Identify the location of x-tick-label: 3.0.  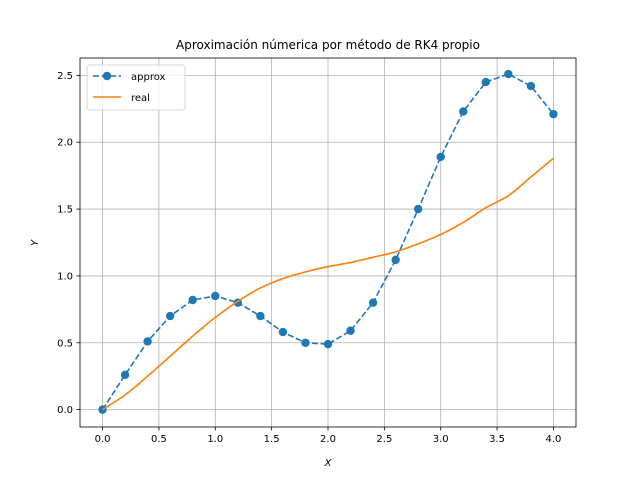
(441, 439).